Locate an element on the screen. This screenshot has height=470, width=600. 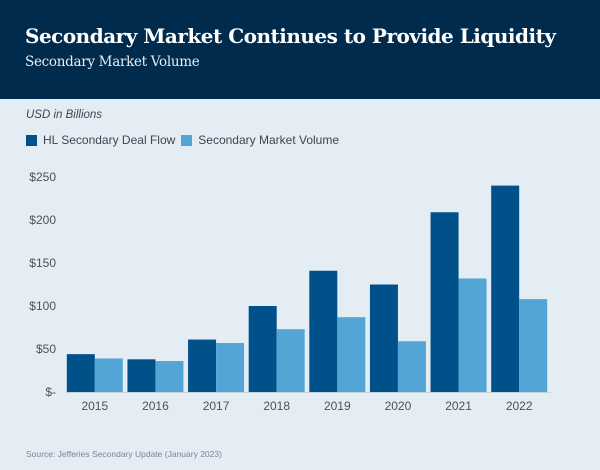
legend-item-secondary-market-volume: Secondary Market Volume is located at coordinates (260, 140).